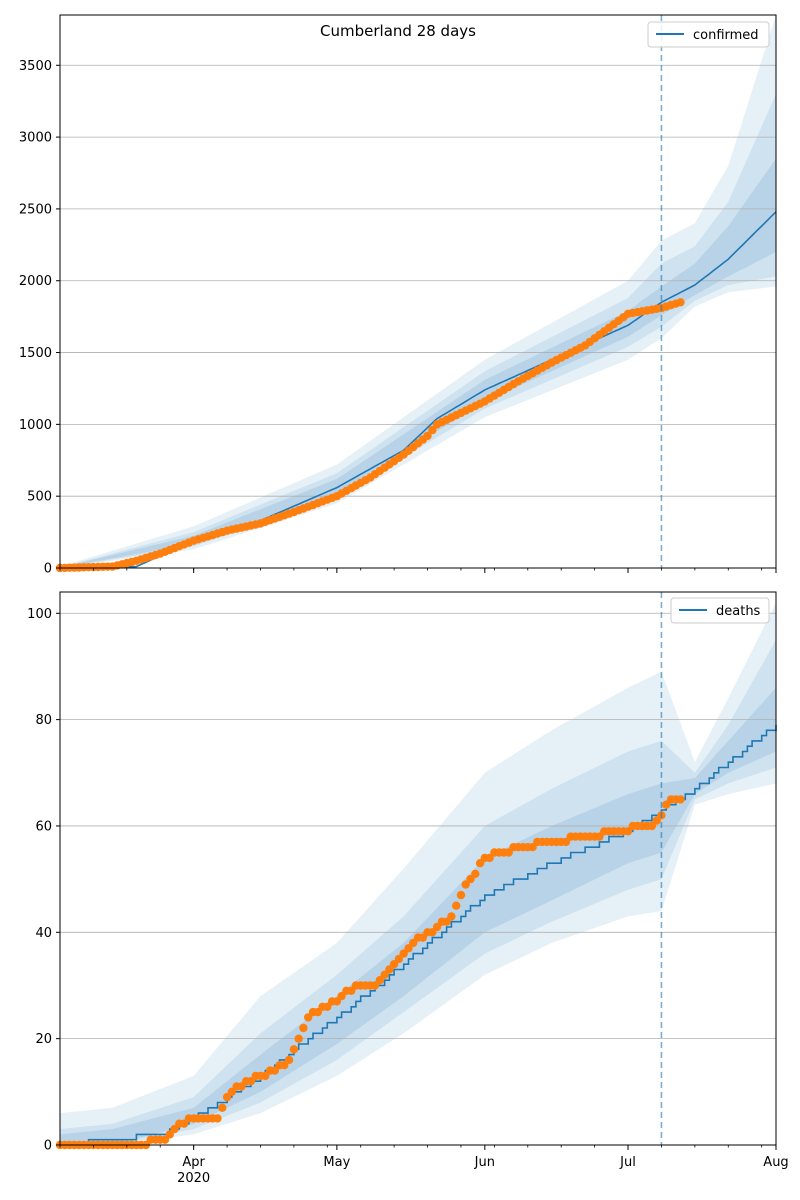 Image resolution: width=800 pixels, height=1200 pixels. I want to click on y-tick-label: 60, so click(43, 826).